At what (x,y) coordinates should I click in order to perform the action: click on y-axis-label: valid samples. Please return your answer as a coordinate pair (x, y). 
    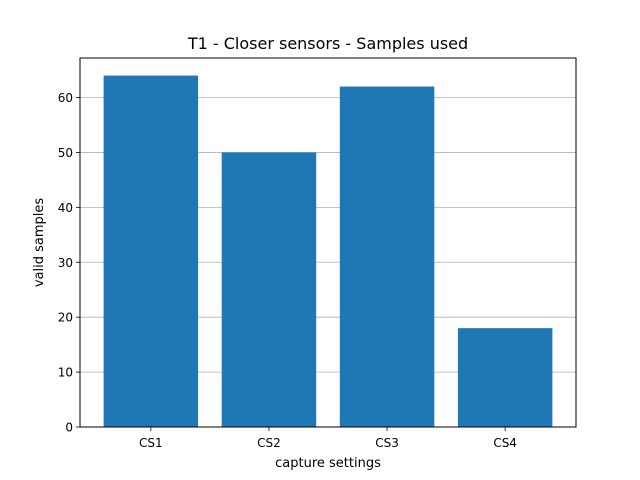
    Looking at the image, I should click on (39, 243).